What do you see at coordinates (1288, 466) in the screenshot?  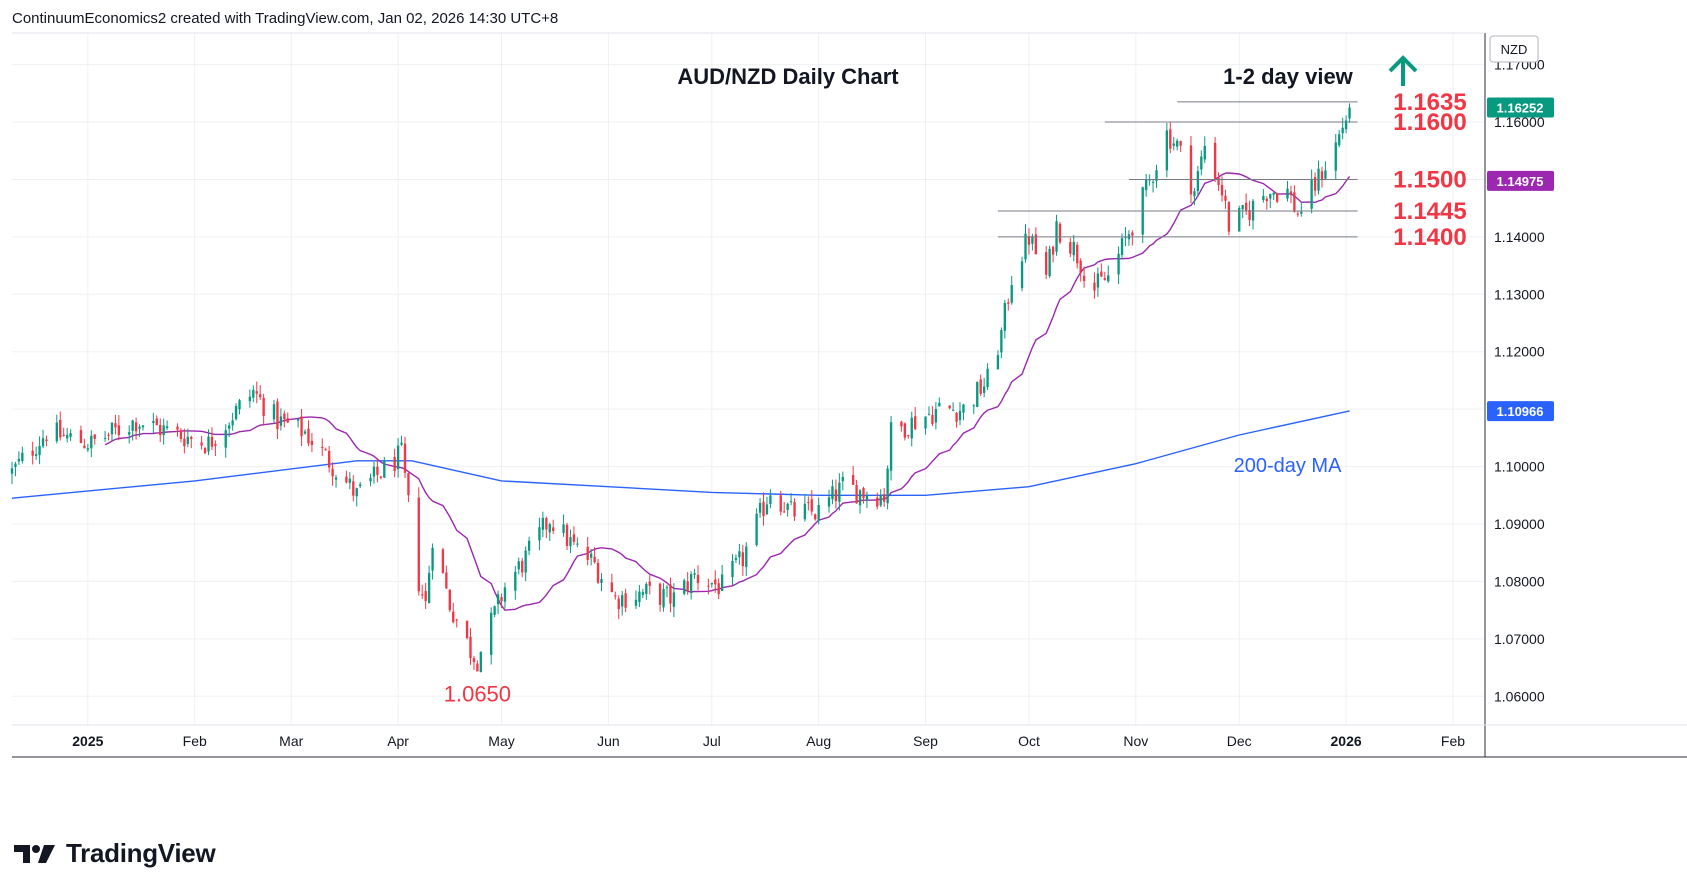 I see `ma200-annotation: 200-day MA` at bounding box center [1288, 466].